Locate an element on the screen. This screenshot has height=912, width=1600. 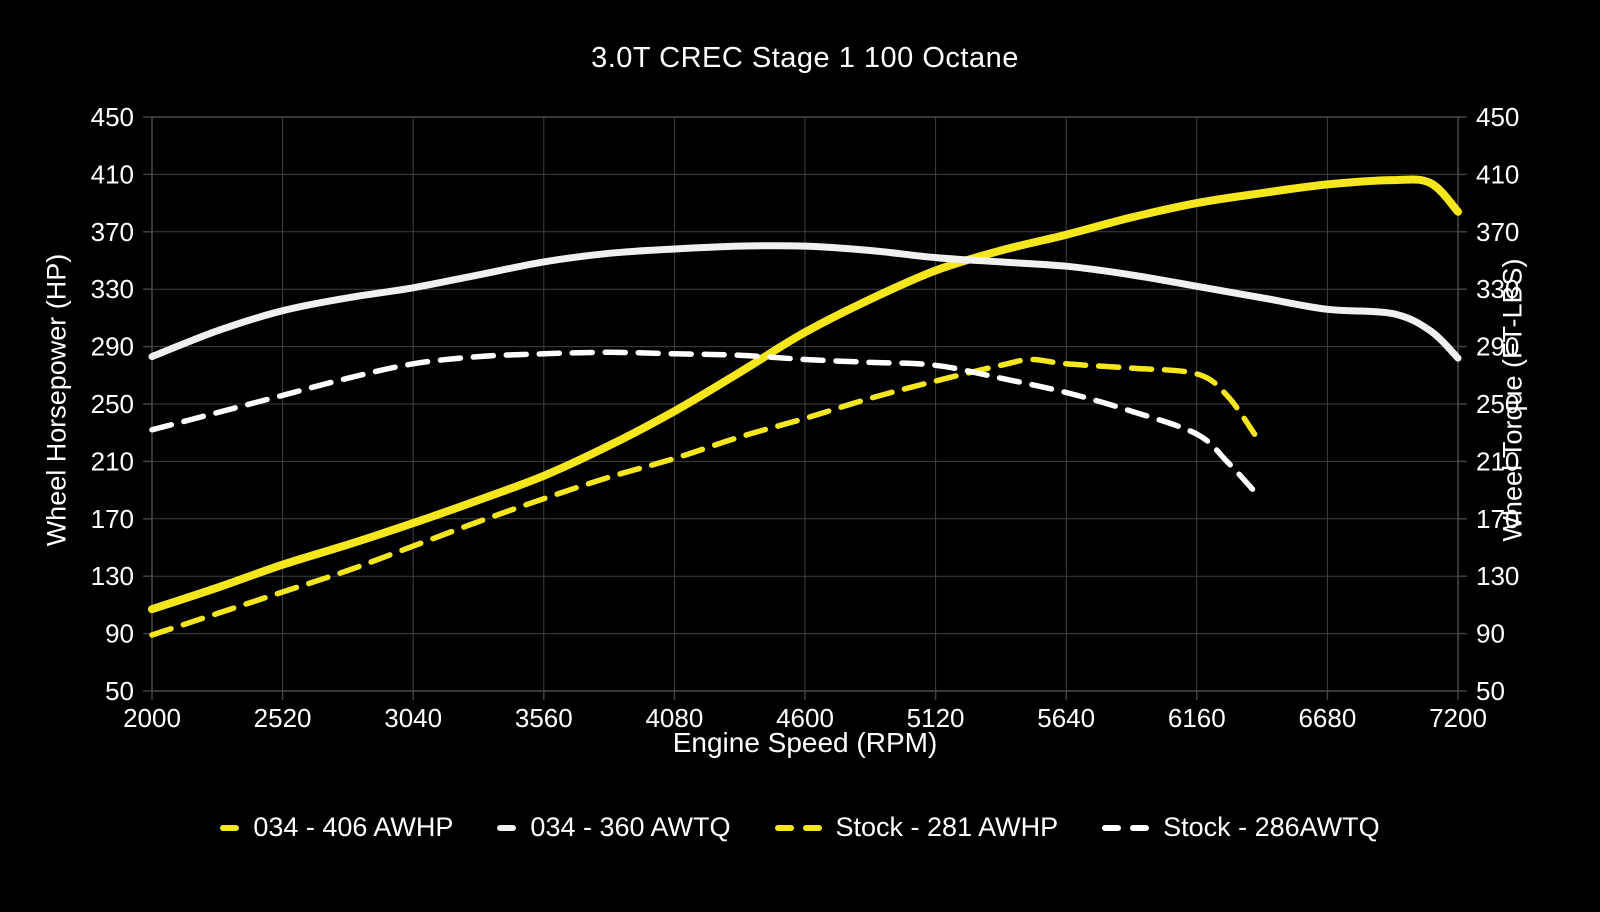
y-tick-label-left: 50 is located at coordinates (119, 691).